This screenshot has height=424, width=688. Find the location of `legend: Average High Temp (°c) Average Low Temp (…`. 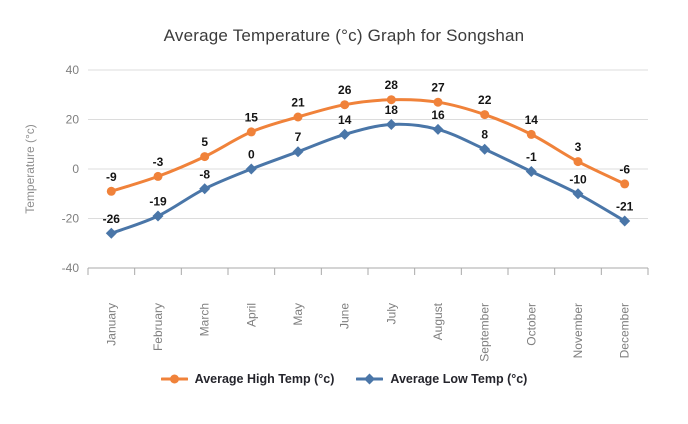

legend: Average High Temp (°c) Average Low Temp (… is located at coordinates (344, 379).